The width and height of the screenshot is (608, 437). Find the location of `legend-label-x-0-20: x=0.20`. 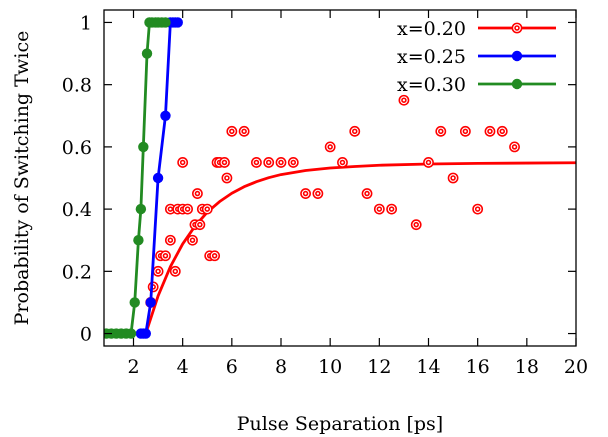

legend-label-x-0-20: x=0.20 is located at coordinates (431, 29).